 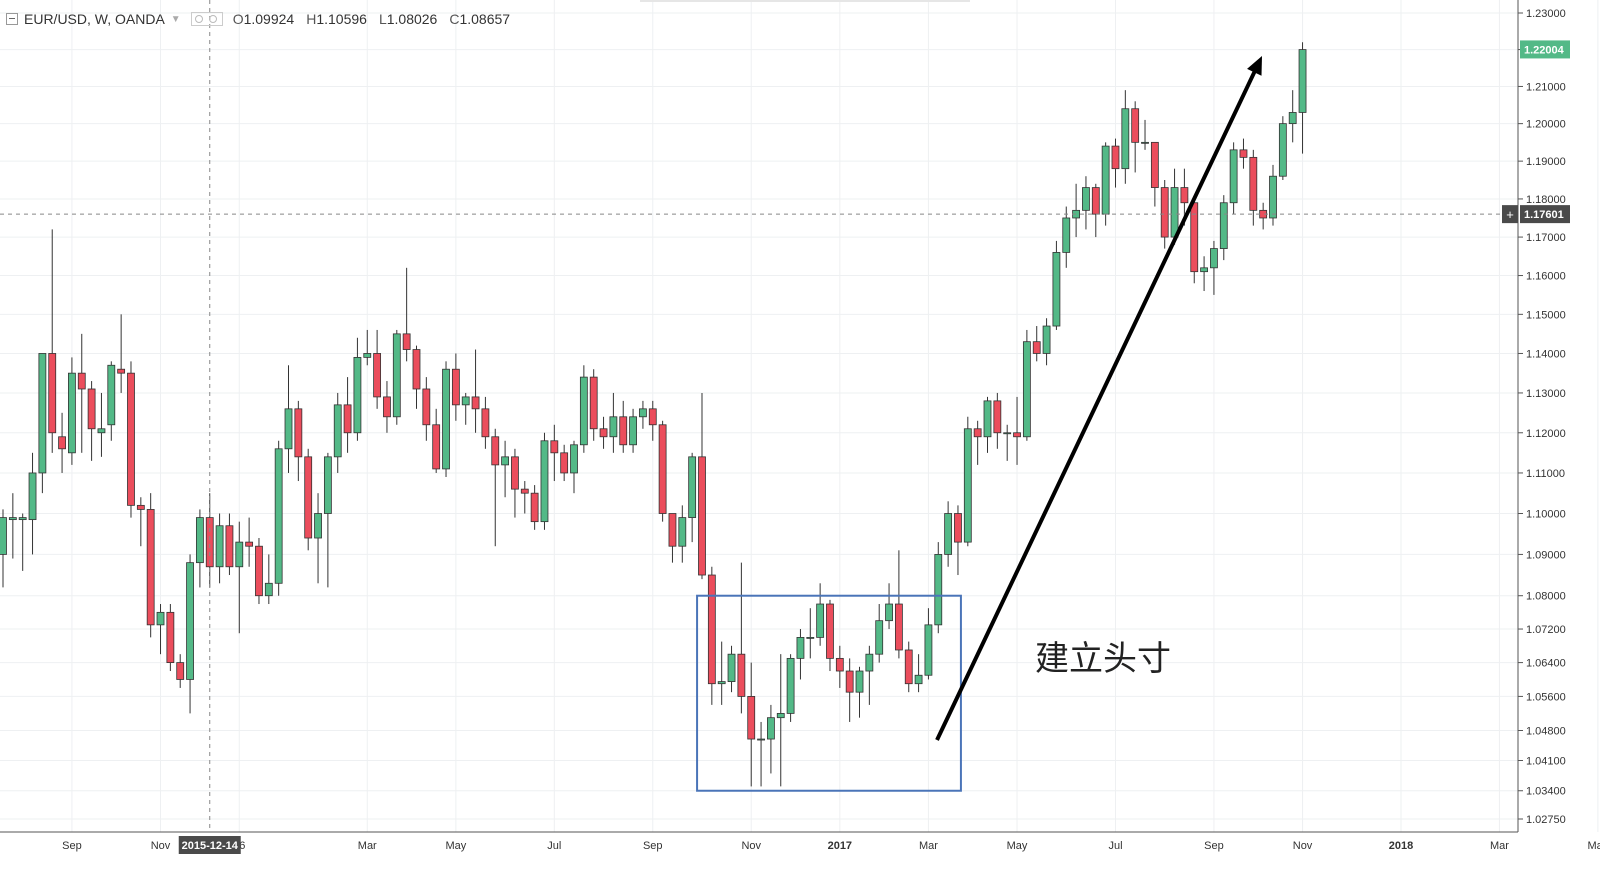 I want to click on time-tick-label: 2018, so click(x=1401, y=846).